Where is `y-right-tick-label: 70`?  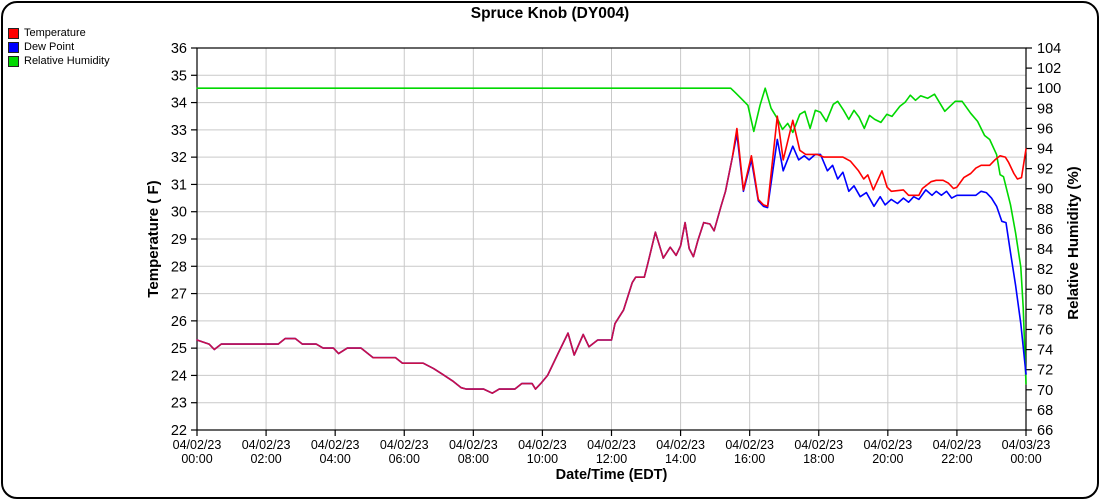 y-right-tick-label: 70 is located at coordinates (1045, 391).